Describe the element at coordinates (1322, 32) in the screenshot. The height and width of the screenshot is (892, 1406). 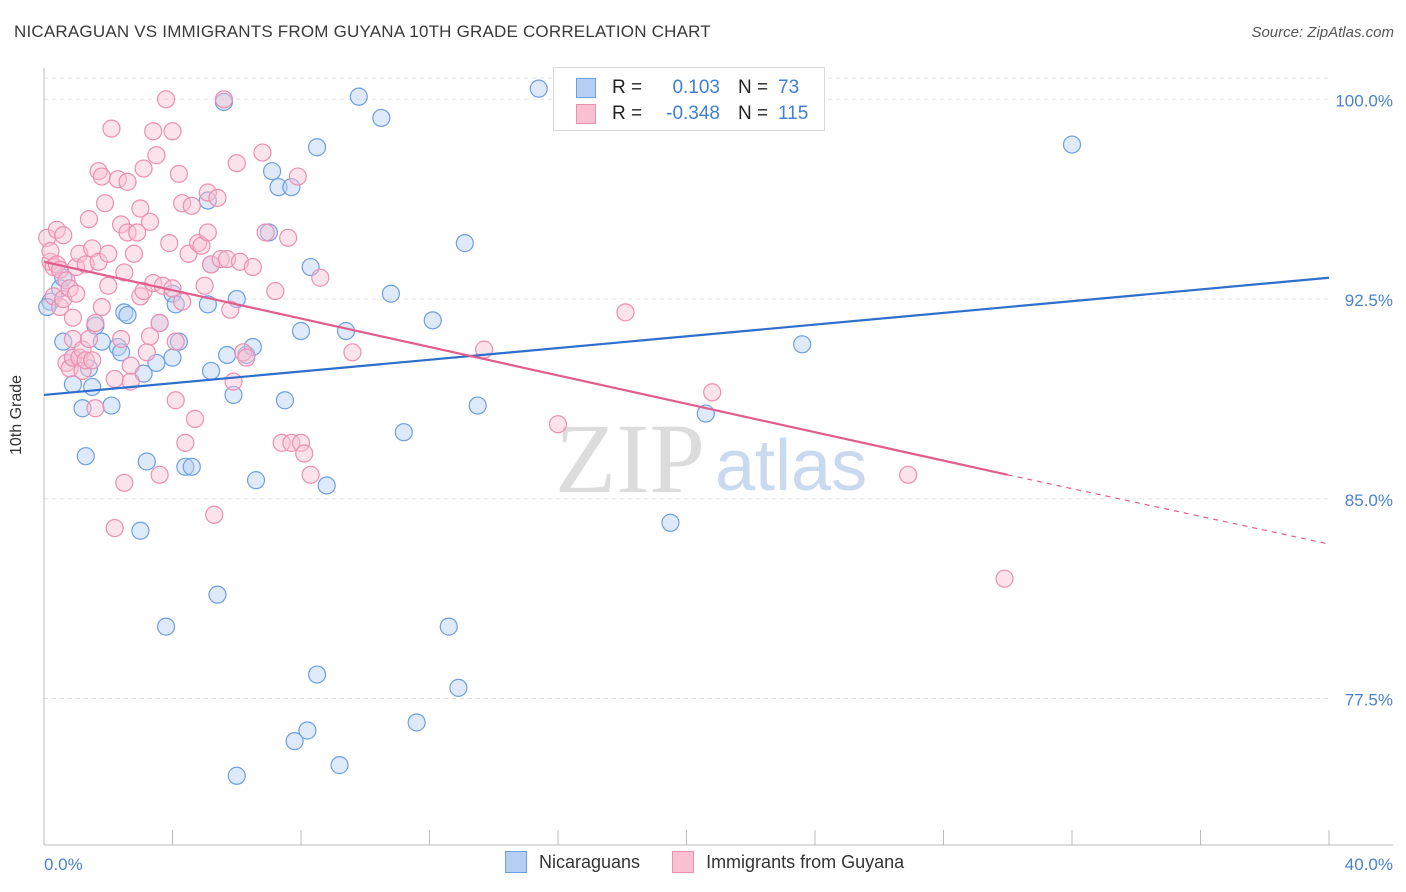
I see `source-note: Source: ZipAtlas.com` at that location.